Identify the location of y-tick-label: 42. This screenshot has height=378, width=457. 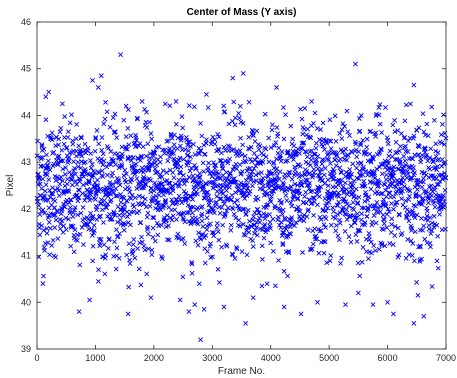
(26, 209).